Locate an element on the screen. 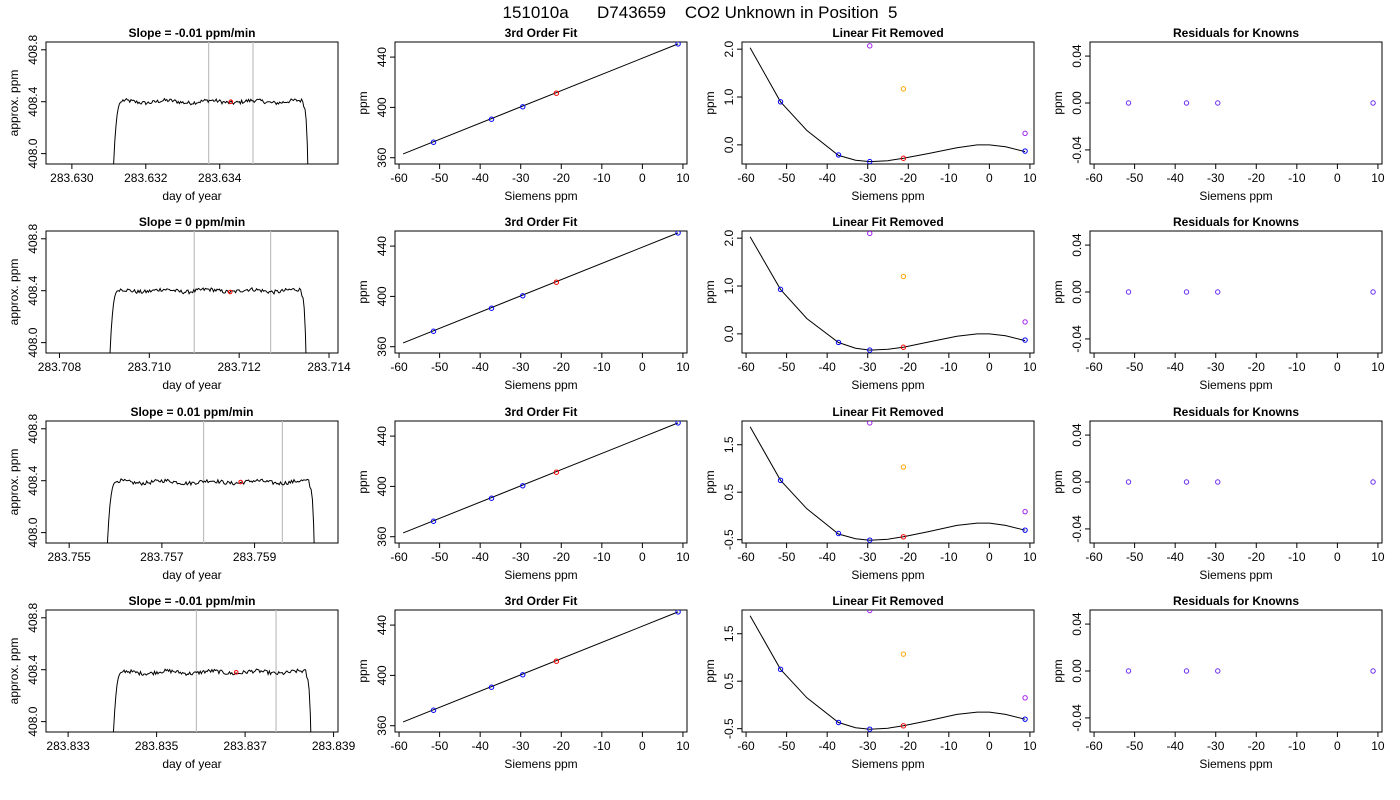  y-axis-label: approx. ppm is located at coordinates (14, 482).